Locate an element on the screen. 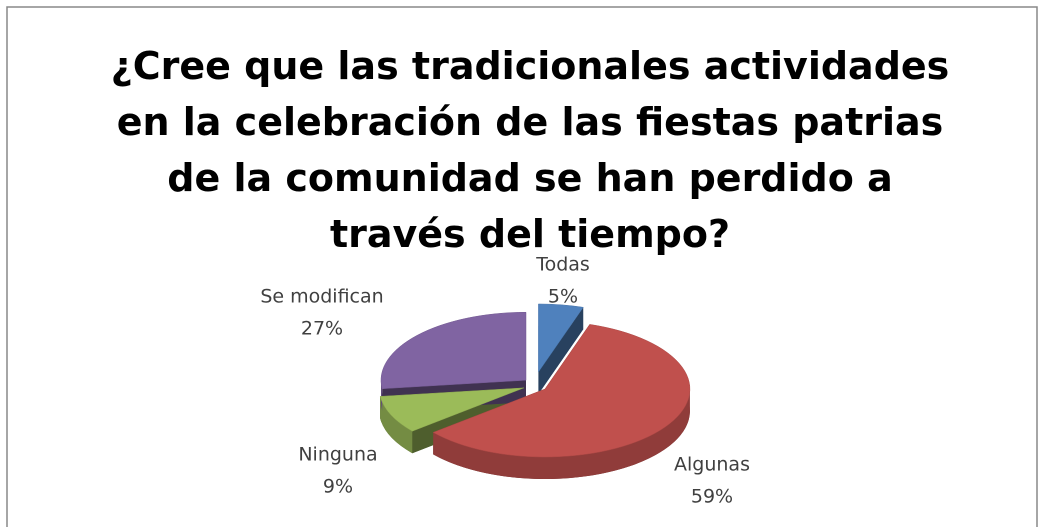  slice-value-label: 5% is located at coordinates (563, 297).